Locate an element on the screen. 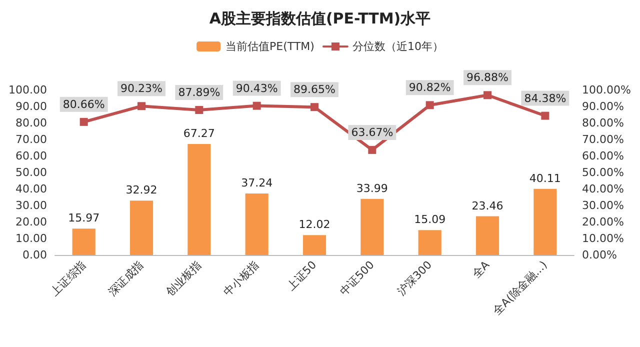  data-label: 33.99 is located at coordinates (372, 188).